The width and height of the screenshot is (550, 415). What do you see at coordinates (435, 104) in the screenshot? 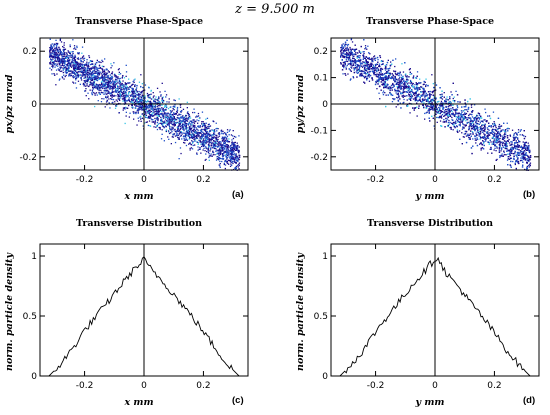
I see `panel-b-scatter-points` at bounding box center [435, 104].